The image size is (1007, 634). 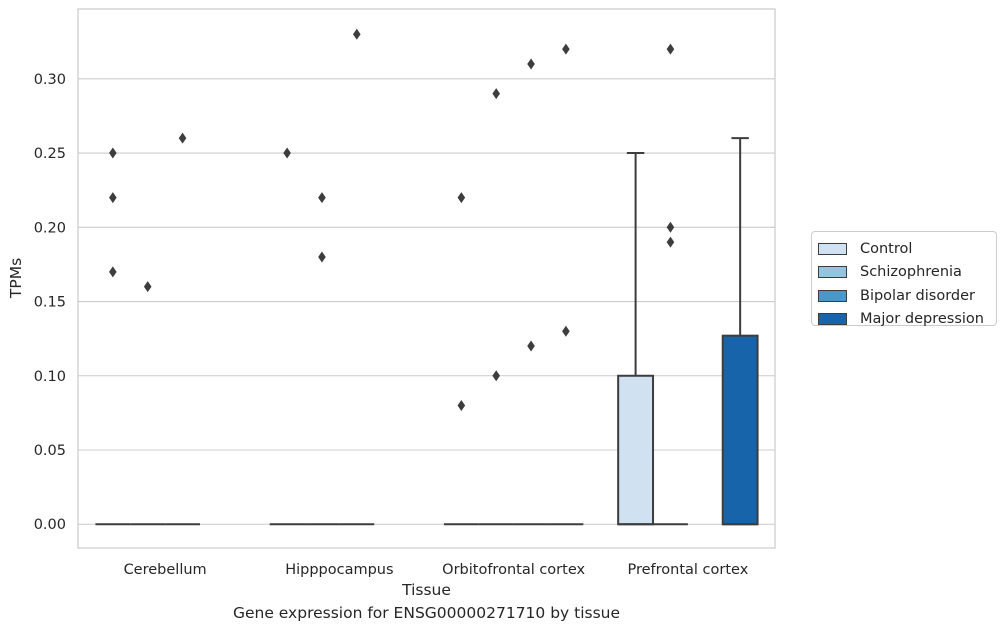 What do you see at coordinates (16, 278) in the screenshot?
I see `y-axis-label: TPMs` at bounding box center [16, 278].